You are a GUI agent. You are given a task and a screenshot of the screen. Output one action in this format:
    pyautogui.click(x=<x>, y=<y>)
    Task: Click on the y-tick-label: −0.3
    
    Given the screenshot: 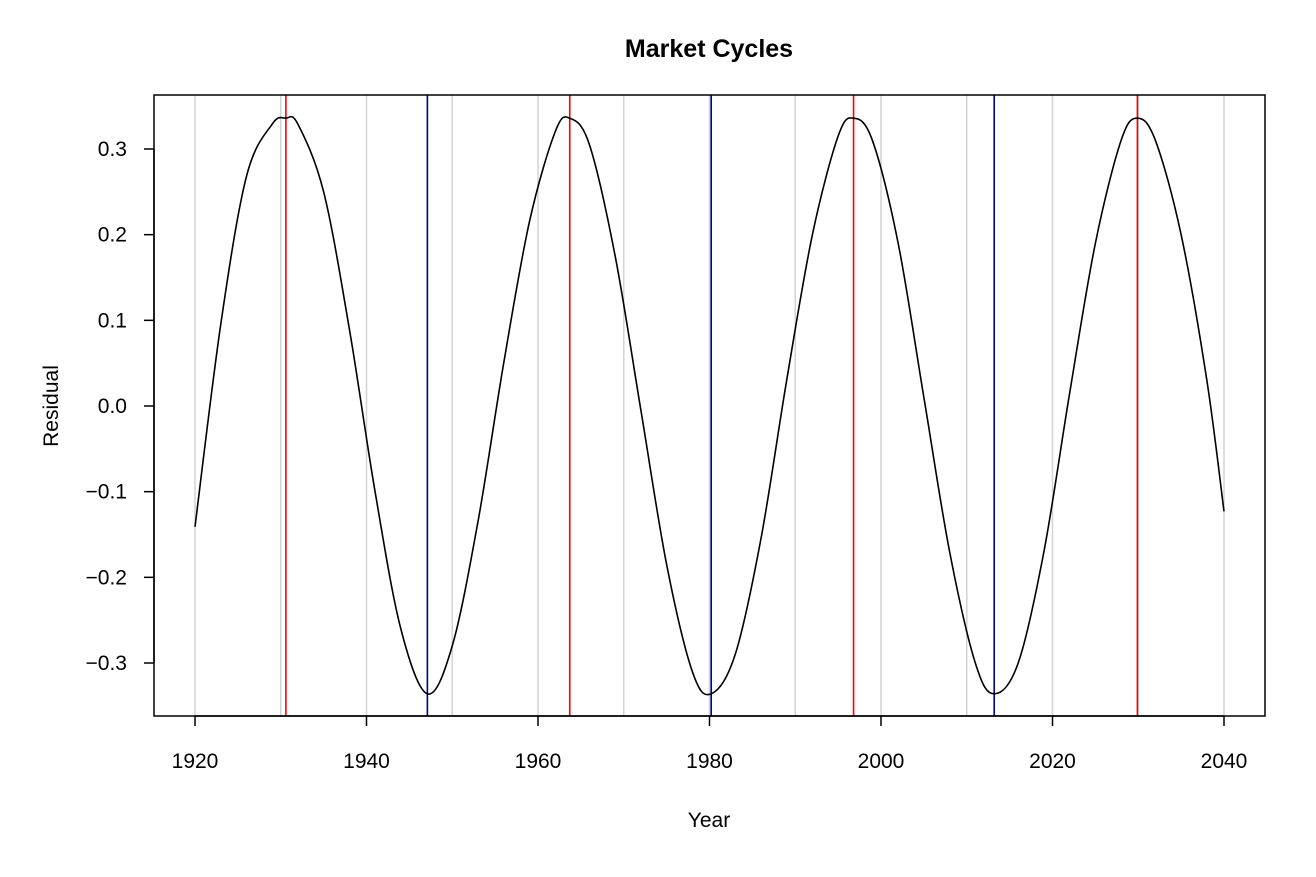 What is the action you would take?
    pyautogui.click(x=106, y=663)
    